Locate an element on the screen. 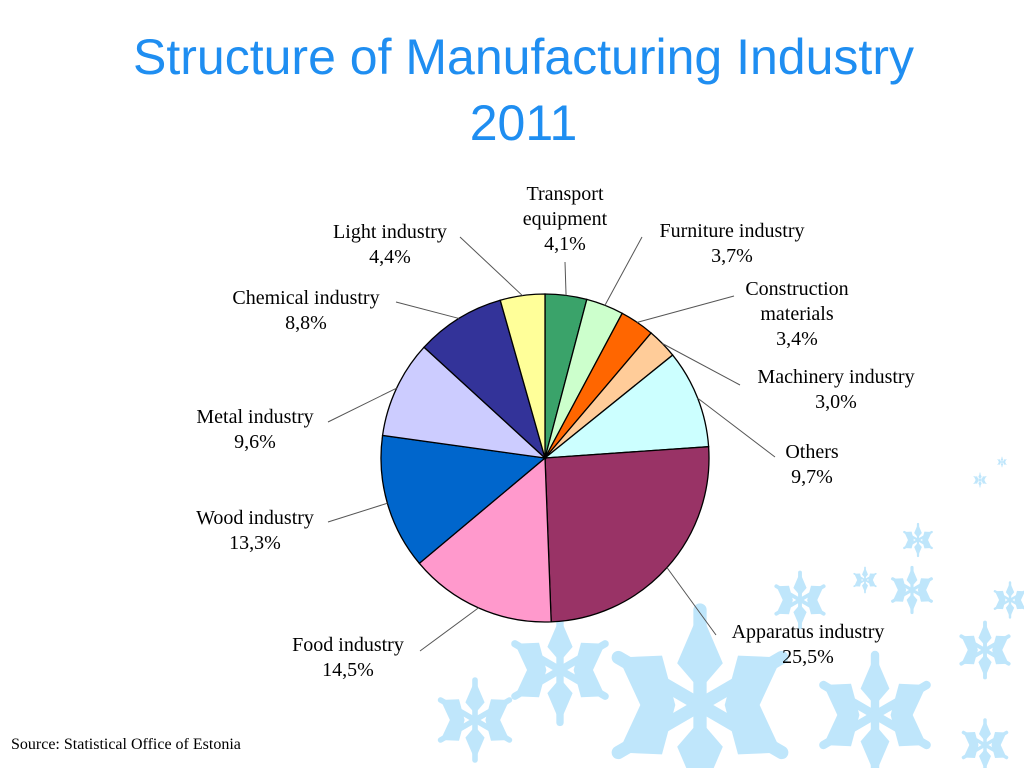  leader-line-wood-industry is located at coordinates (357, 512).